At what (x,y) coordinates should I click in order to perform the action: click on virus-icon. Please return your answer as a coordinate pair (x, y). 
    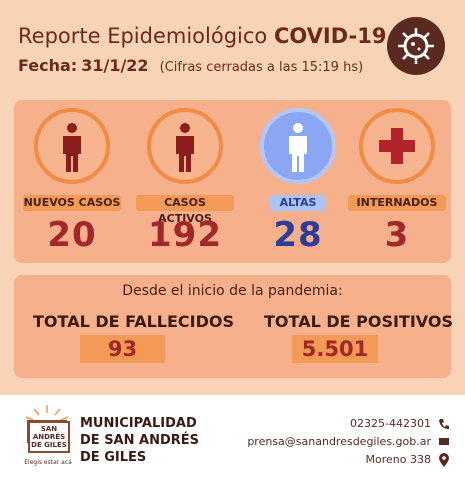
    Looking at the image, I should click on (416, 46).